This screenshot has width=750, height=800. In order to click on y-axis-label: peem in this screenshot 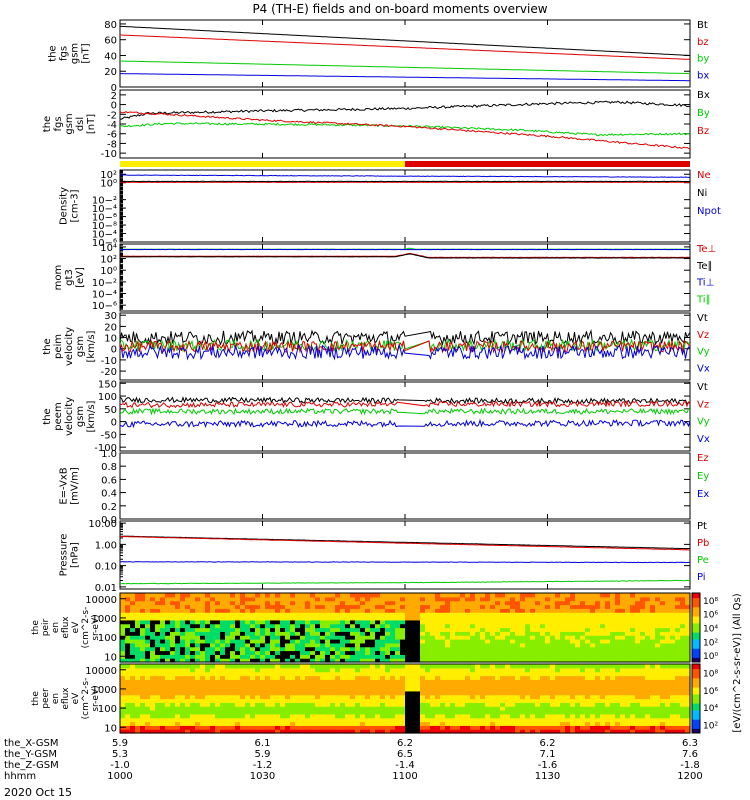, I will do `click(58, 416)`.